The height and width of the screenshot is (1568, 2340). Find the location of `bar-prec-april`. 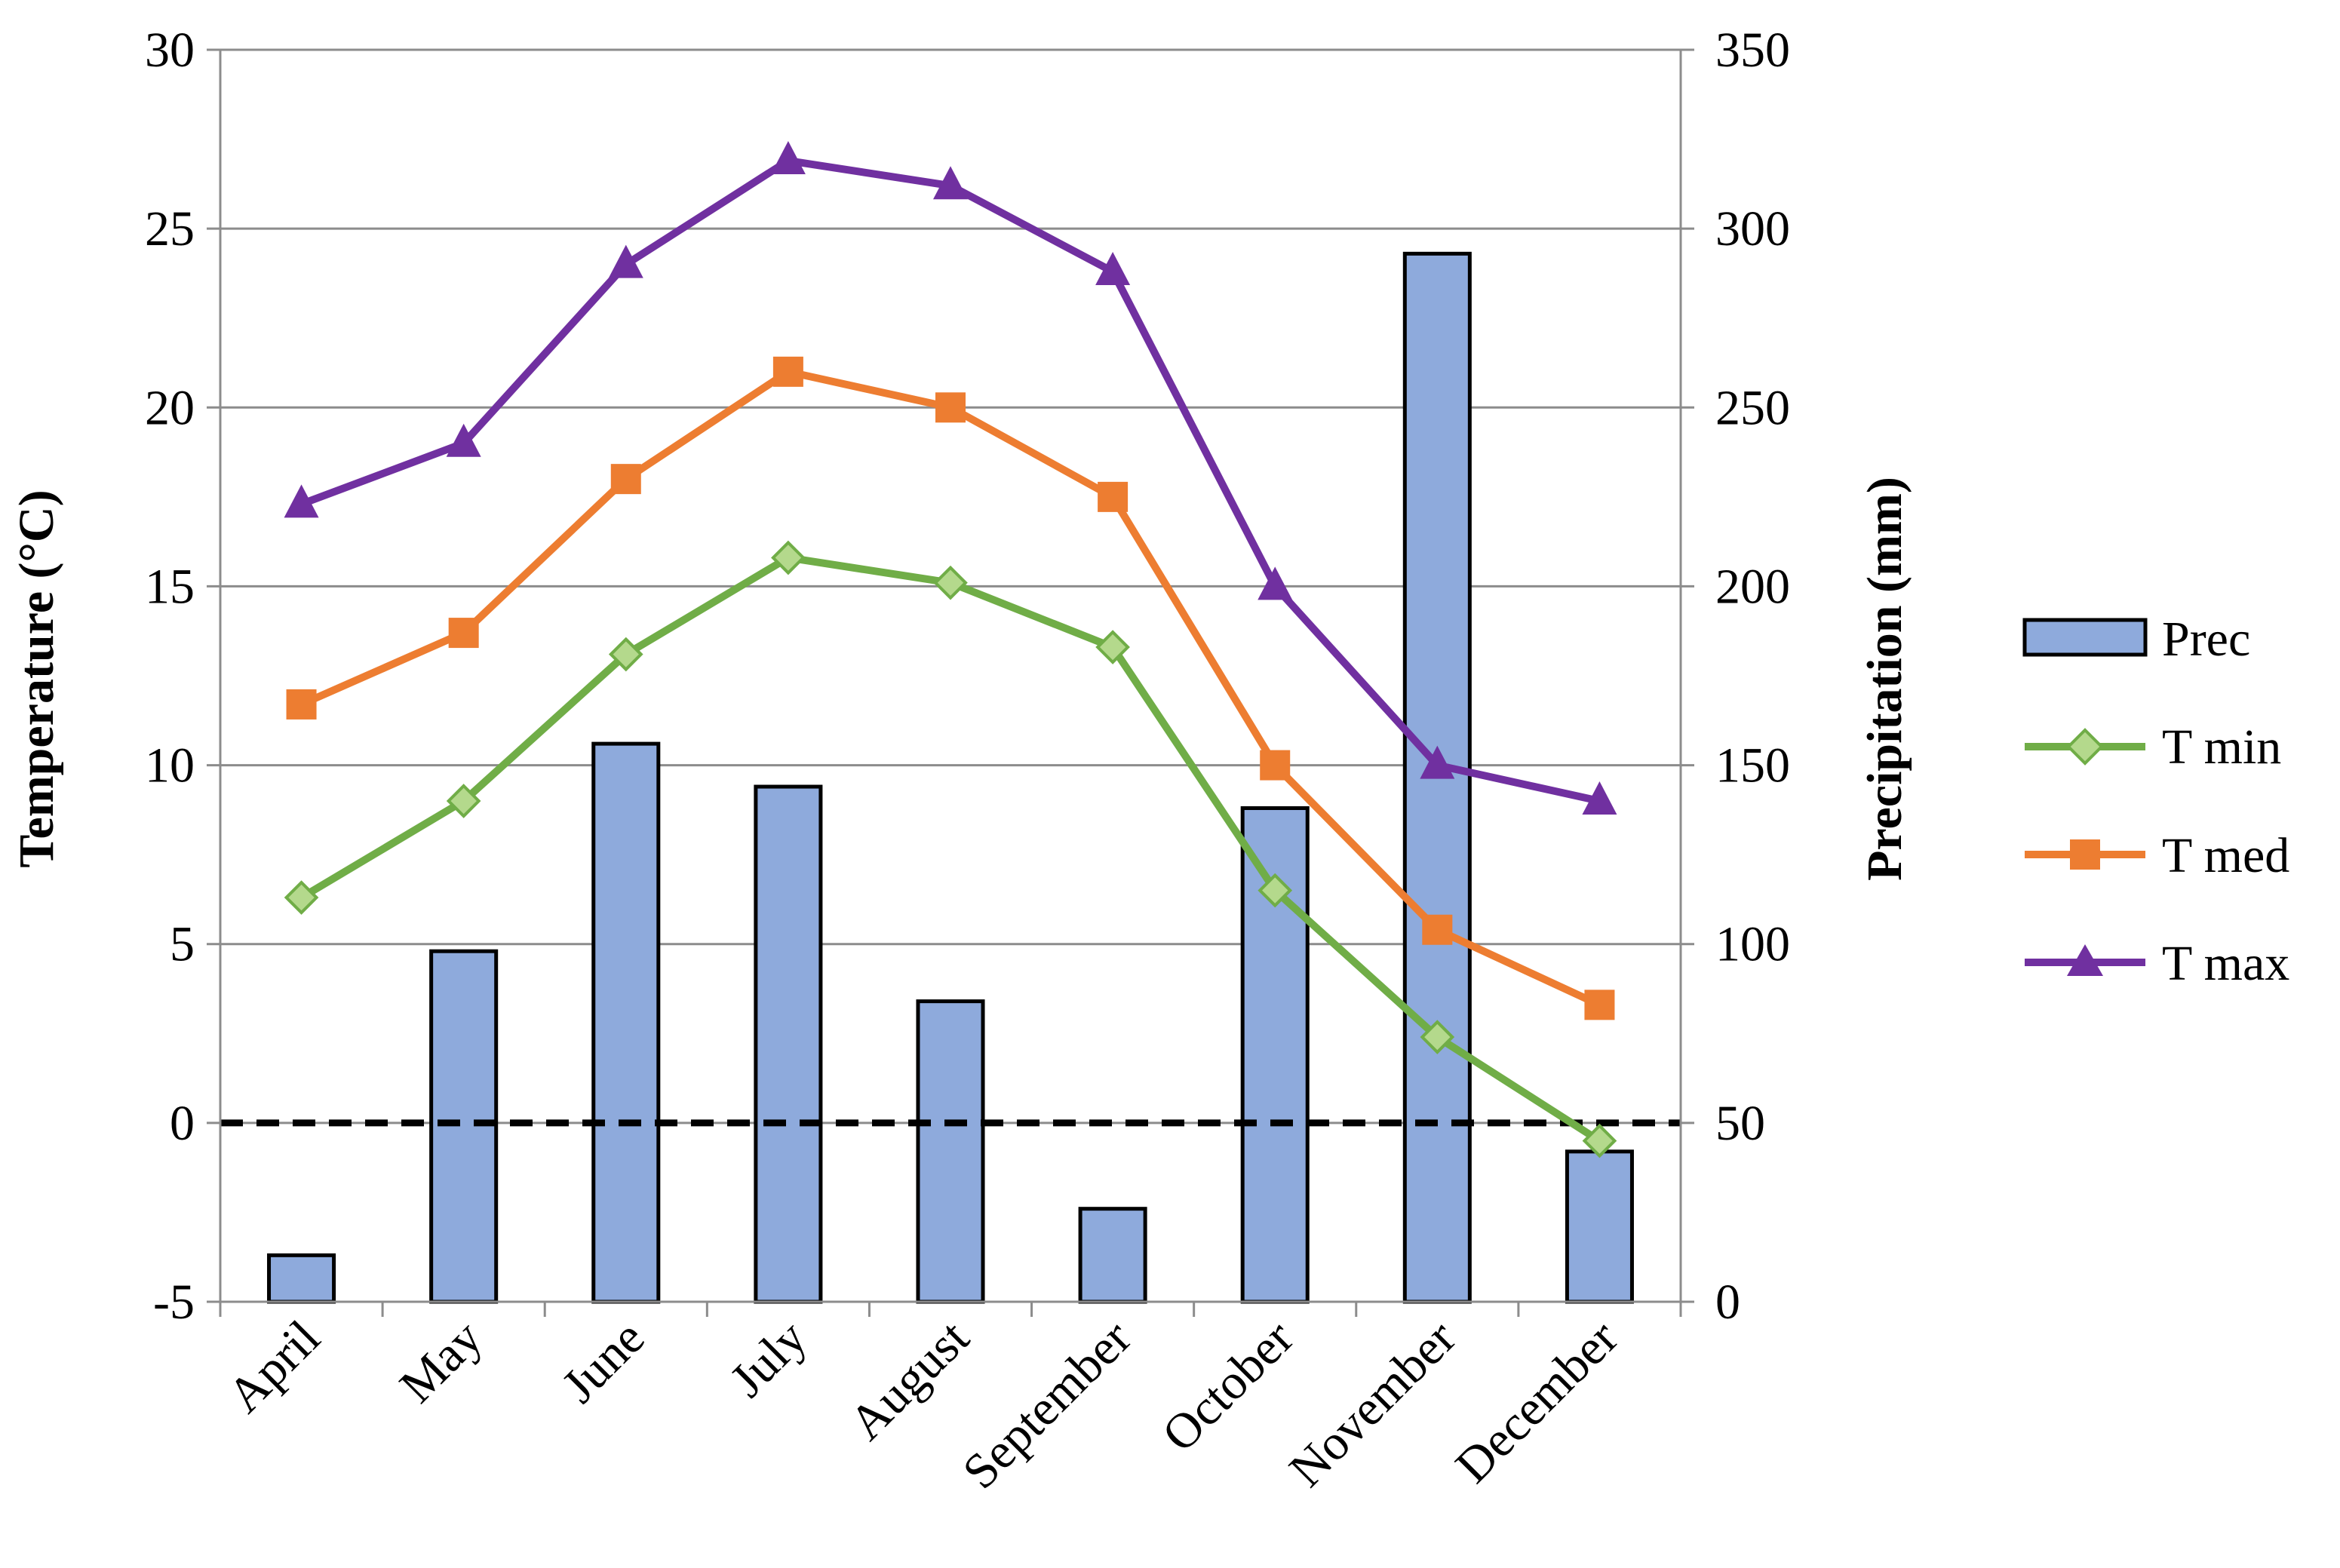

bar-prec-april is located at coordinates (301, 1278).